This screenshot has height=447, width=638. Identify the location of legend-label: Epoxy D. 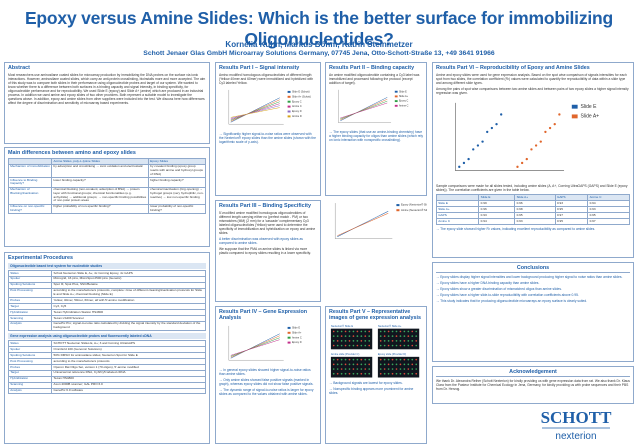
(297, 111).